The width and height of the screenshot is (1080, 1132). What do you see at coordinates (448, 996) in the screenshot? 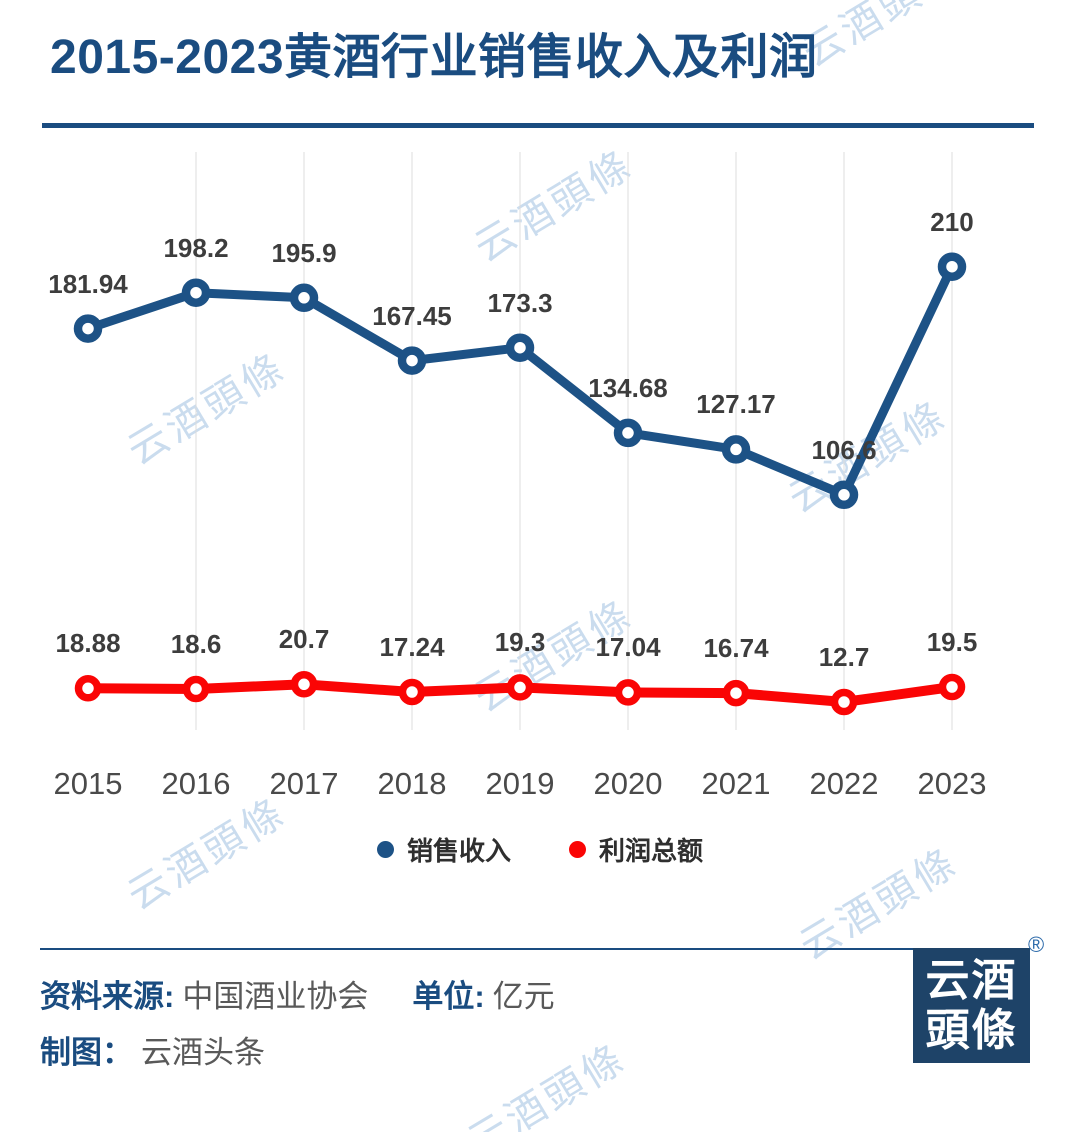
I see `unit-label: 单位:` at bounding box center [448, 996].